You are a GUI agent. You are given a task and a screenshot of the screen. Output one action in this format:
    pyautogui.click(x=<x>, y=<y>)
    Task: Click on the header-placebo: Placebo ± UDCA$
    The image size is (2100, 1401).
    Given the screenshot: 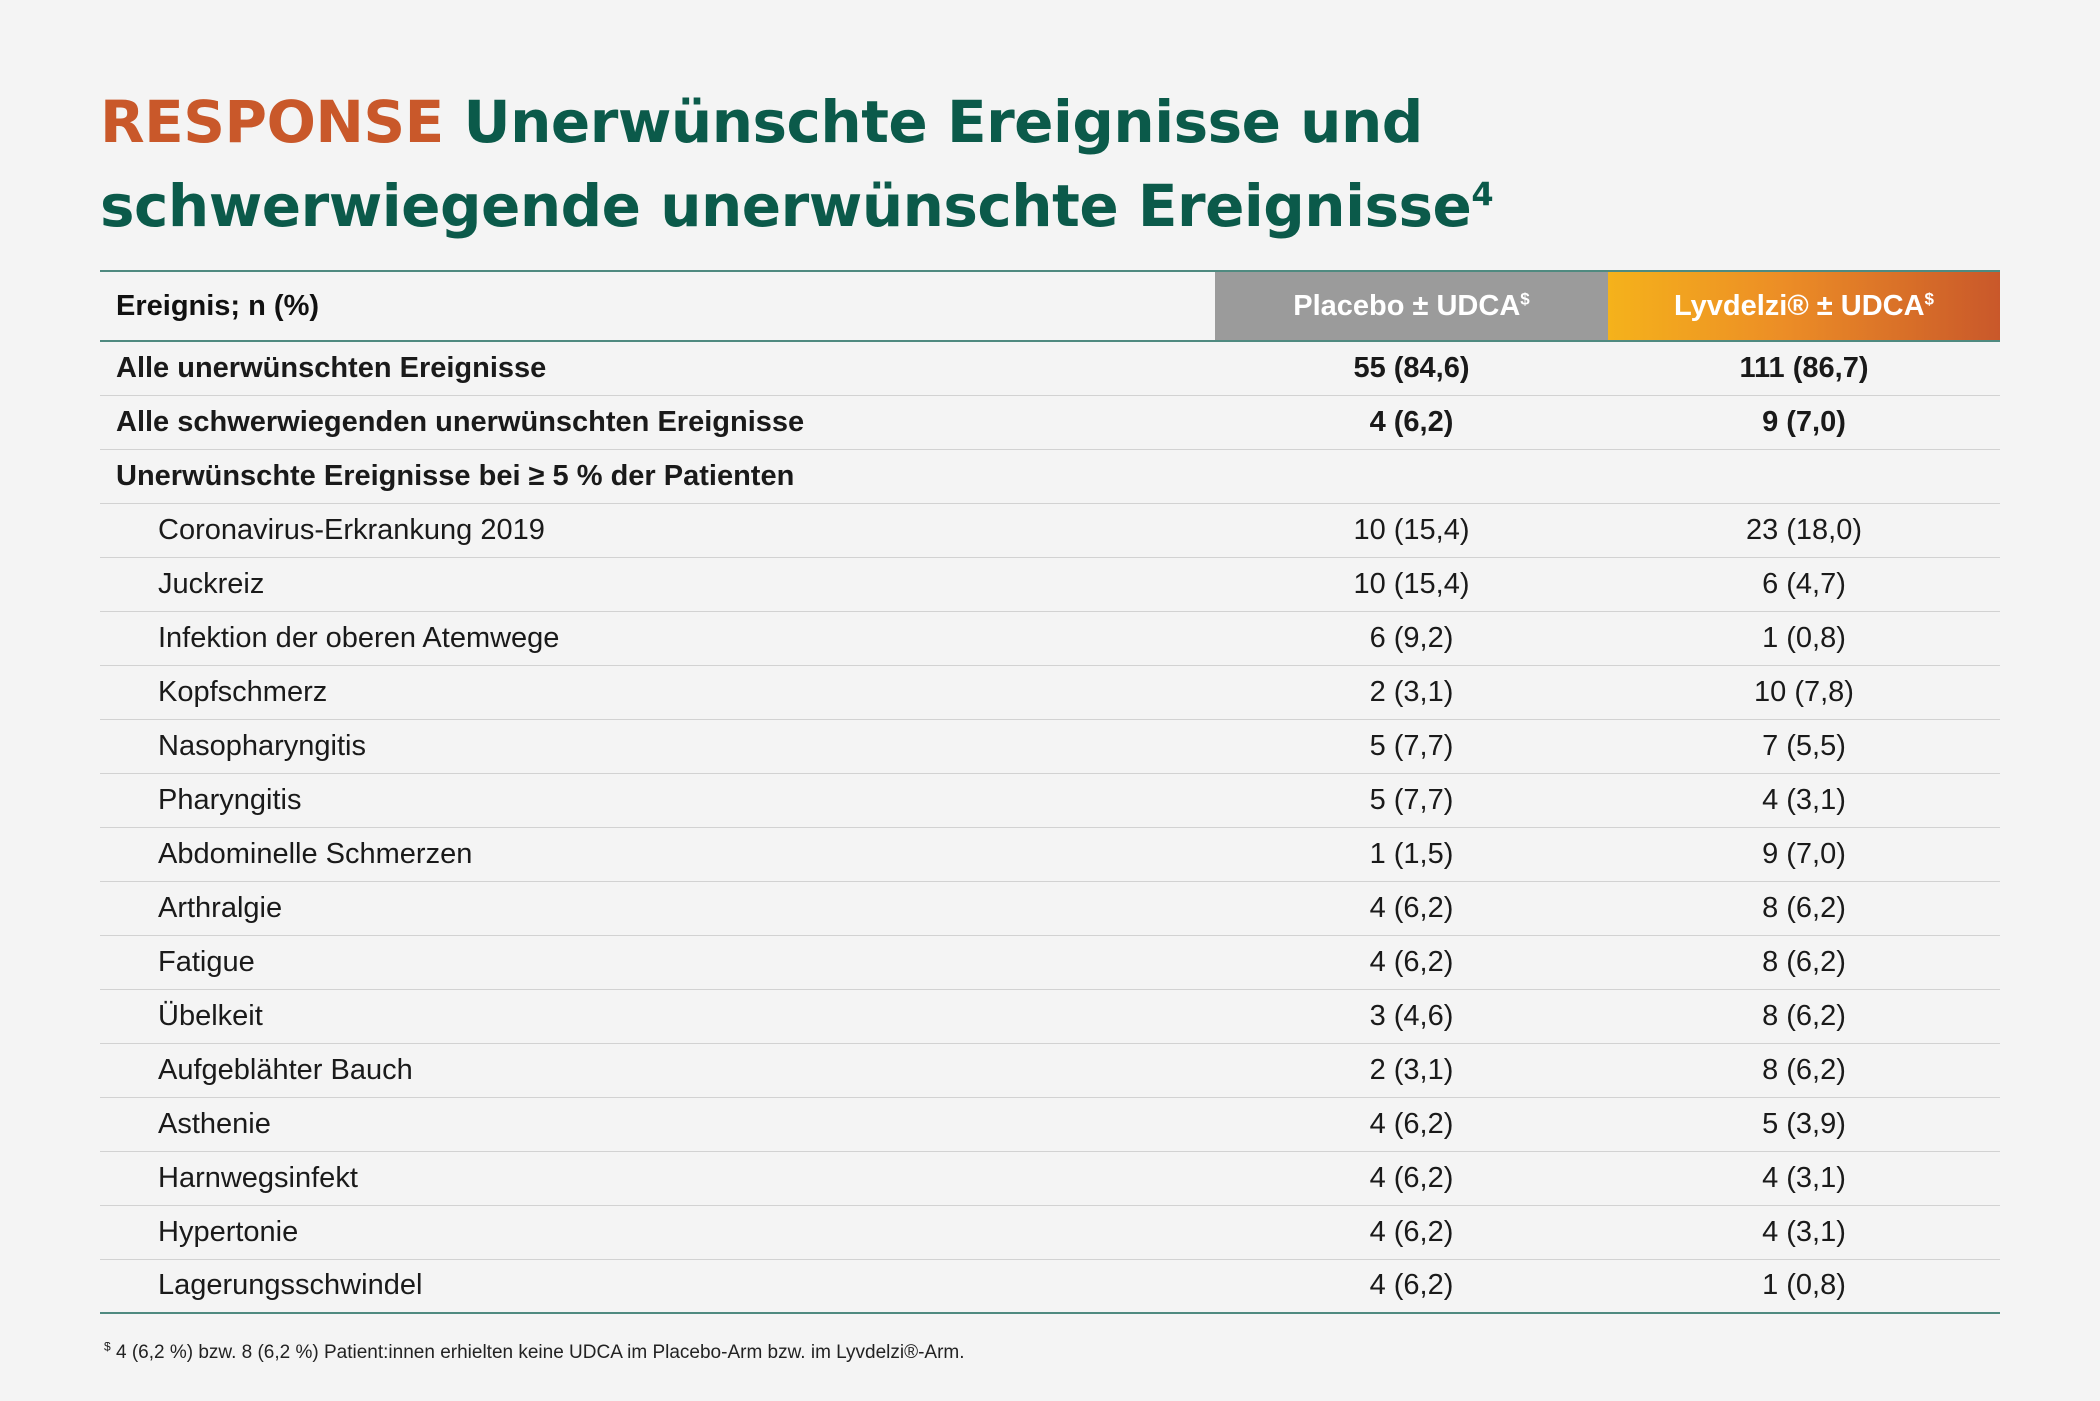 What is the action you would take?
    pyautogui.click(x=1411, y=306)
    